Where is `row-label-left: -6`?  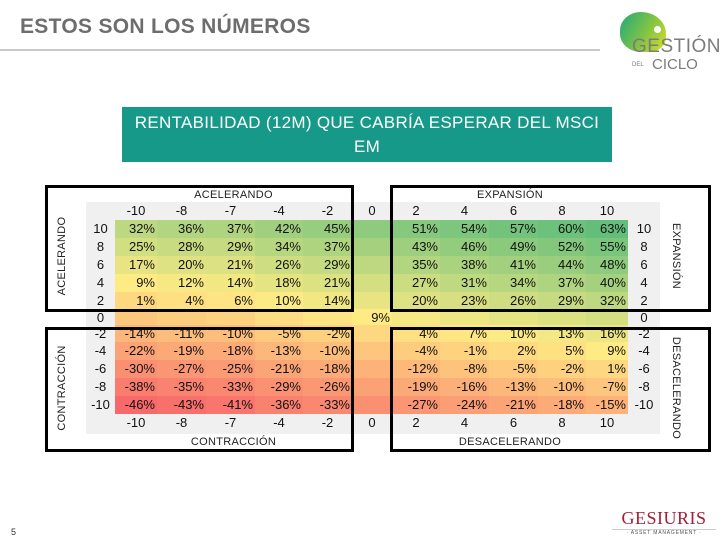 row-label-left: -6 is located at coordinates (100, 368).